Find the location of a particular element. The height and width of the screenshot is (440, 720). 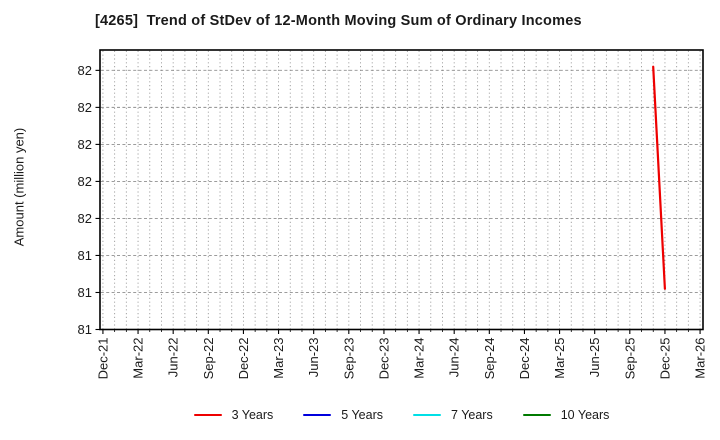

x-tick-label: Dec-25 is located at coordinates (664, 359).